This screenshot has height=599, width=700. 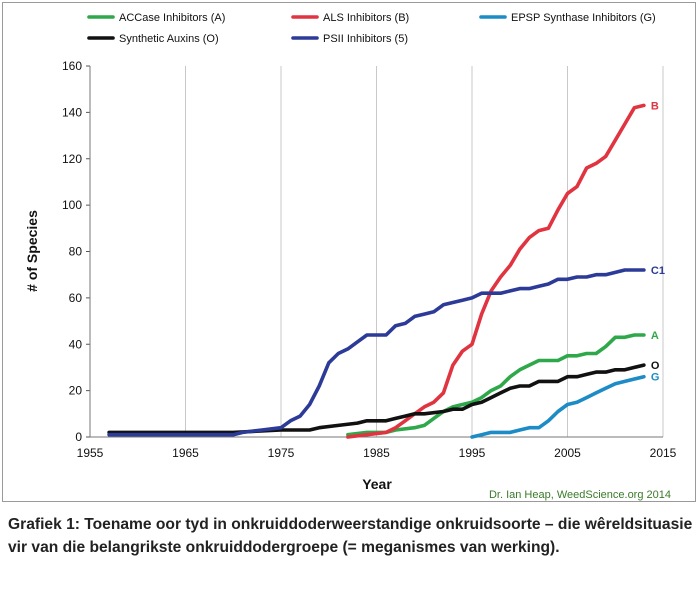 What do you see at coordinates (169, 39) in the screenshot?
I see `legend-label: Synthetic Auxins (O)` at bounding box center [169, 39].